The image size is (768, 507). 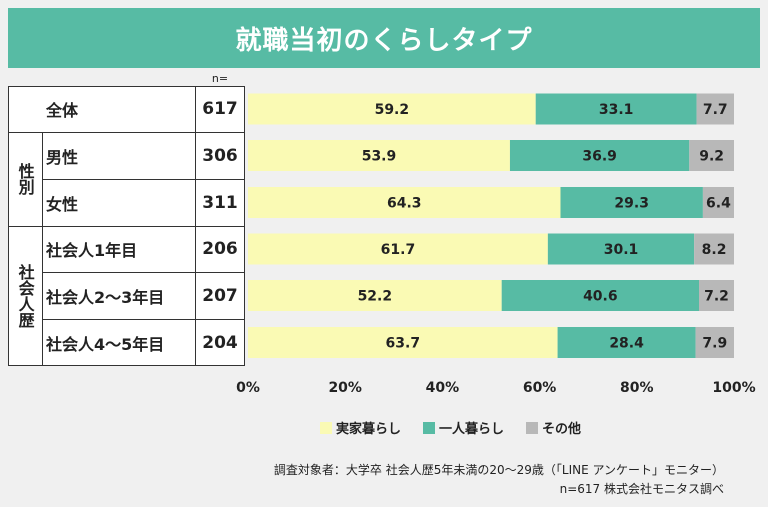 I want to click on data-label: 53.9, so click(x=379, y=157).